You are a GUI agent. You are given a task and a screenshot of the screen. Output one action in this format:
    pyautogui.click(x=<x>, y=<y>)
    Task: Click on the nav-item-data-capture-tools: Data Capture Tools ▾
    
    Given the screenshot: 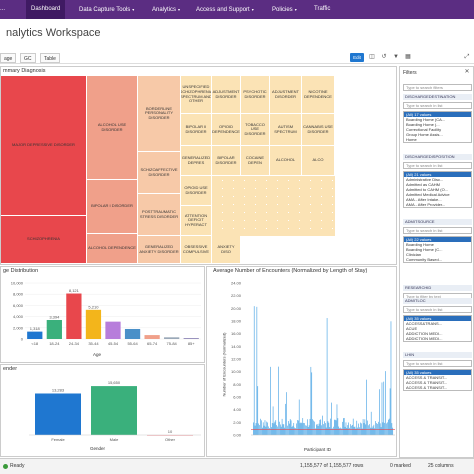 What is the action you would take?
    pyautogui.click(x=107, y=10)
    